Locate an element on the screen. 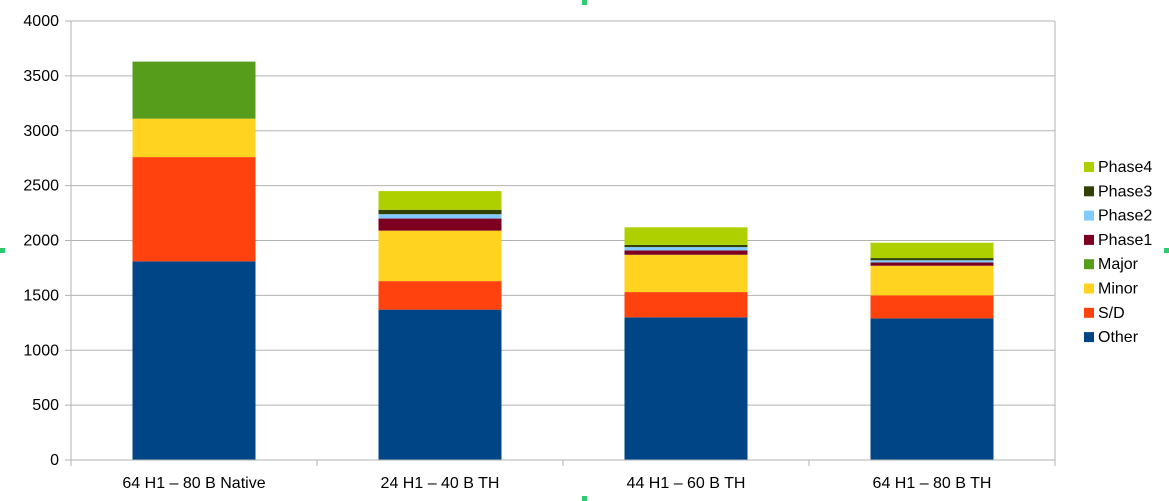  legend-item-phase4: Phase4 is located at coordinates (1118, 167).